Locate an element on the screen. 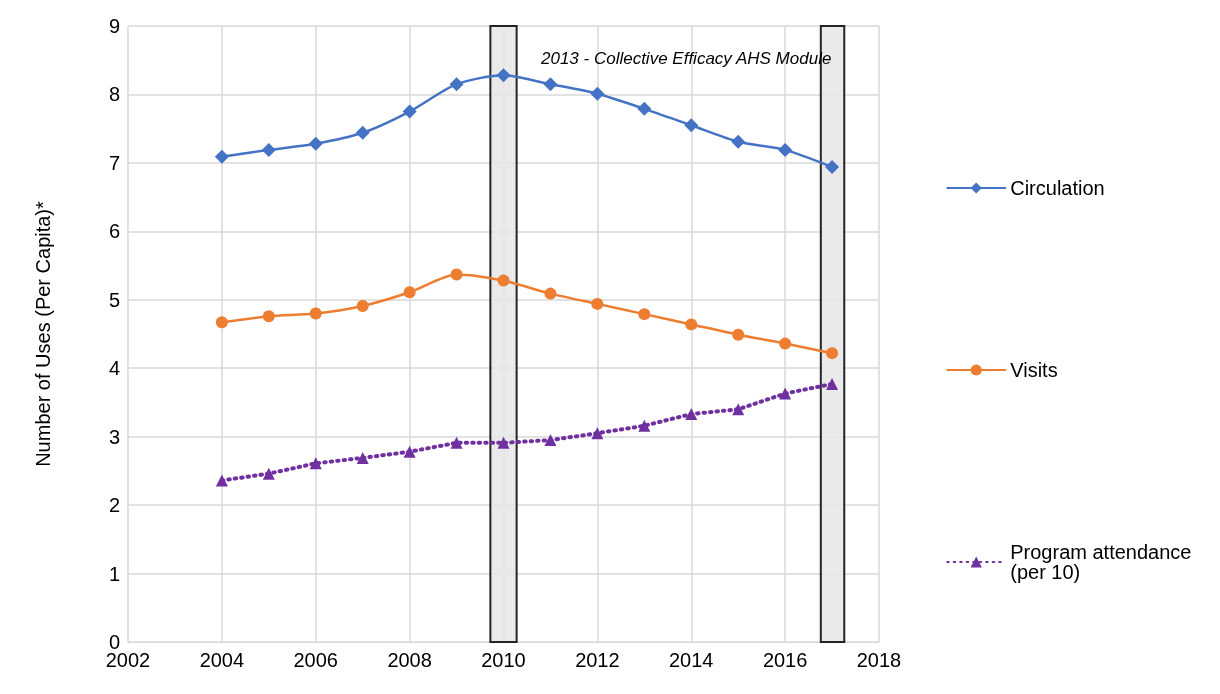 This screenshot has width=1220, height=694. y-tick-label: 1 is located at coordinates (114, 573).